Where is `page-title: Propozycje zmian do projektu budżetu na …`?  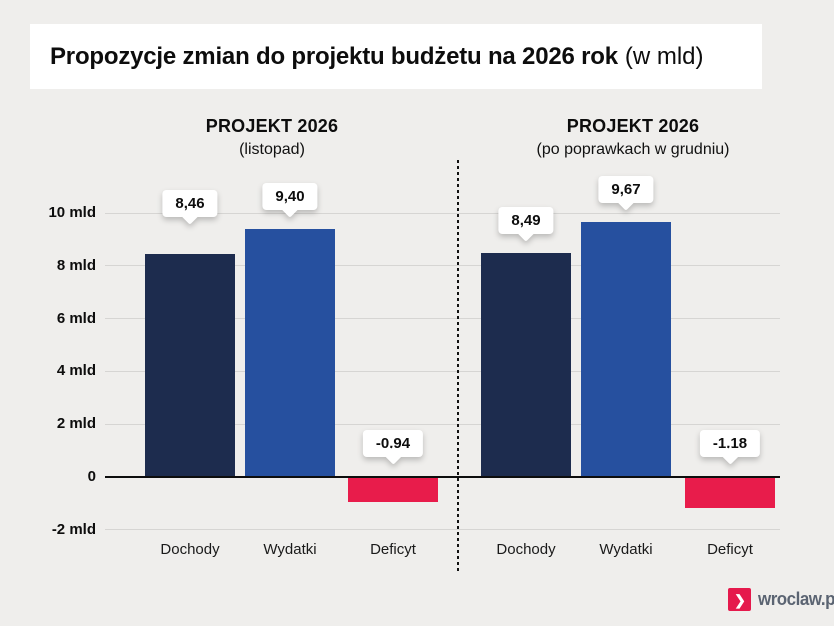
page-title: Propozycje zmian do projektu budżetu na … is located at coordinates (334, 56).